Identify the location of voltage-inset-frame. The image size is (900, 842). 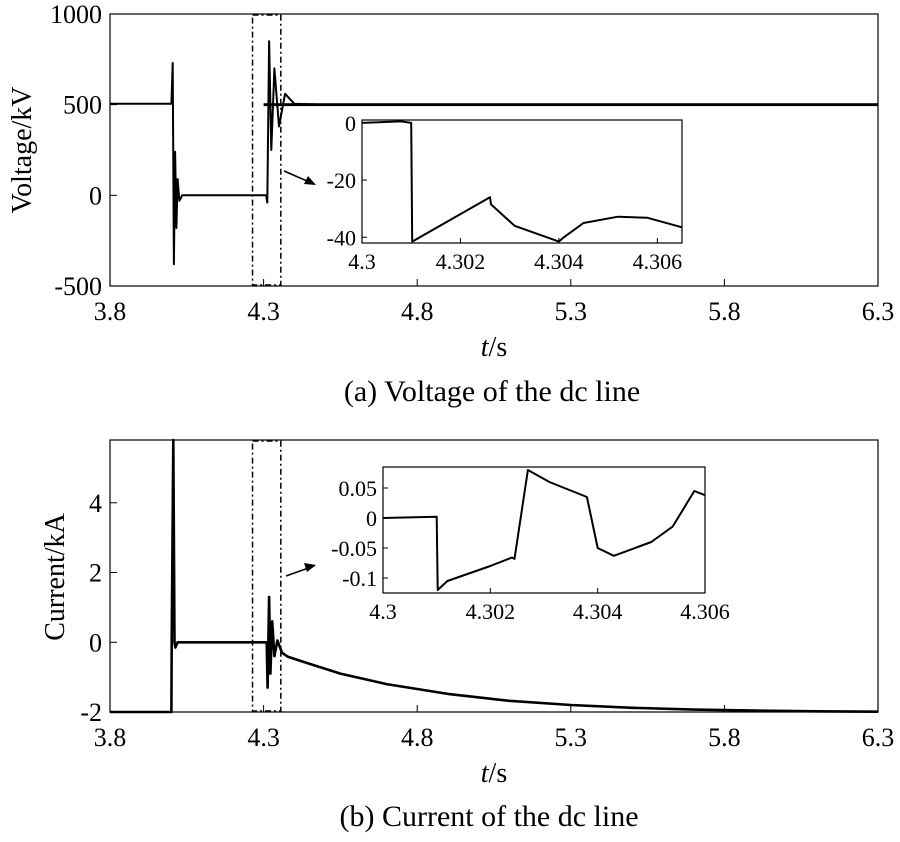
(522, 181).